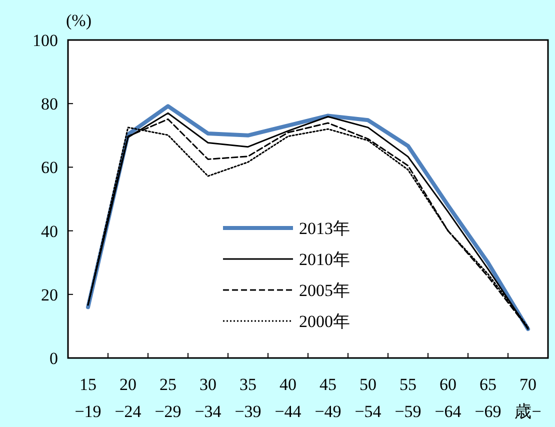  What do you see at coordinates (49, 168) in the screenshot?
I see `y-tick-label: 60` at bounding box center [49, 168].